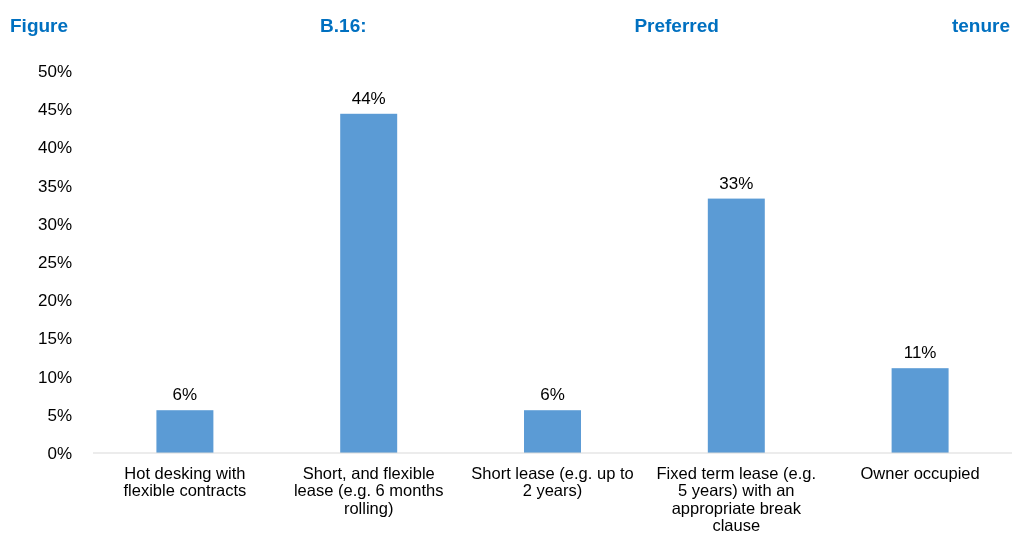 The height and width of the screenshot is (552, 1018). I want to click on x-tick-label: Fixed term lease (e.g. 5 years) with an appropriate break clause, so click(736, 499).